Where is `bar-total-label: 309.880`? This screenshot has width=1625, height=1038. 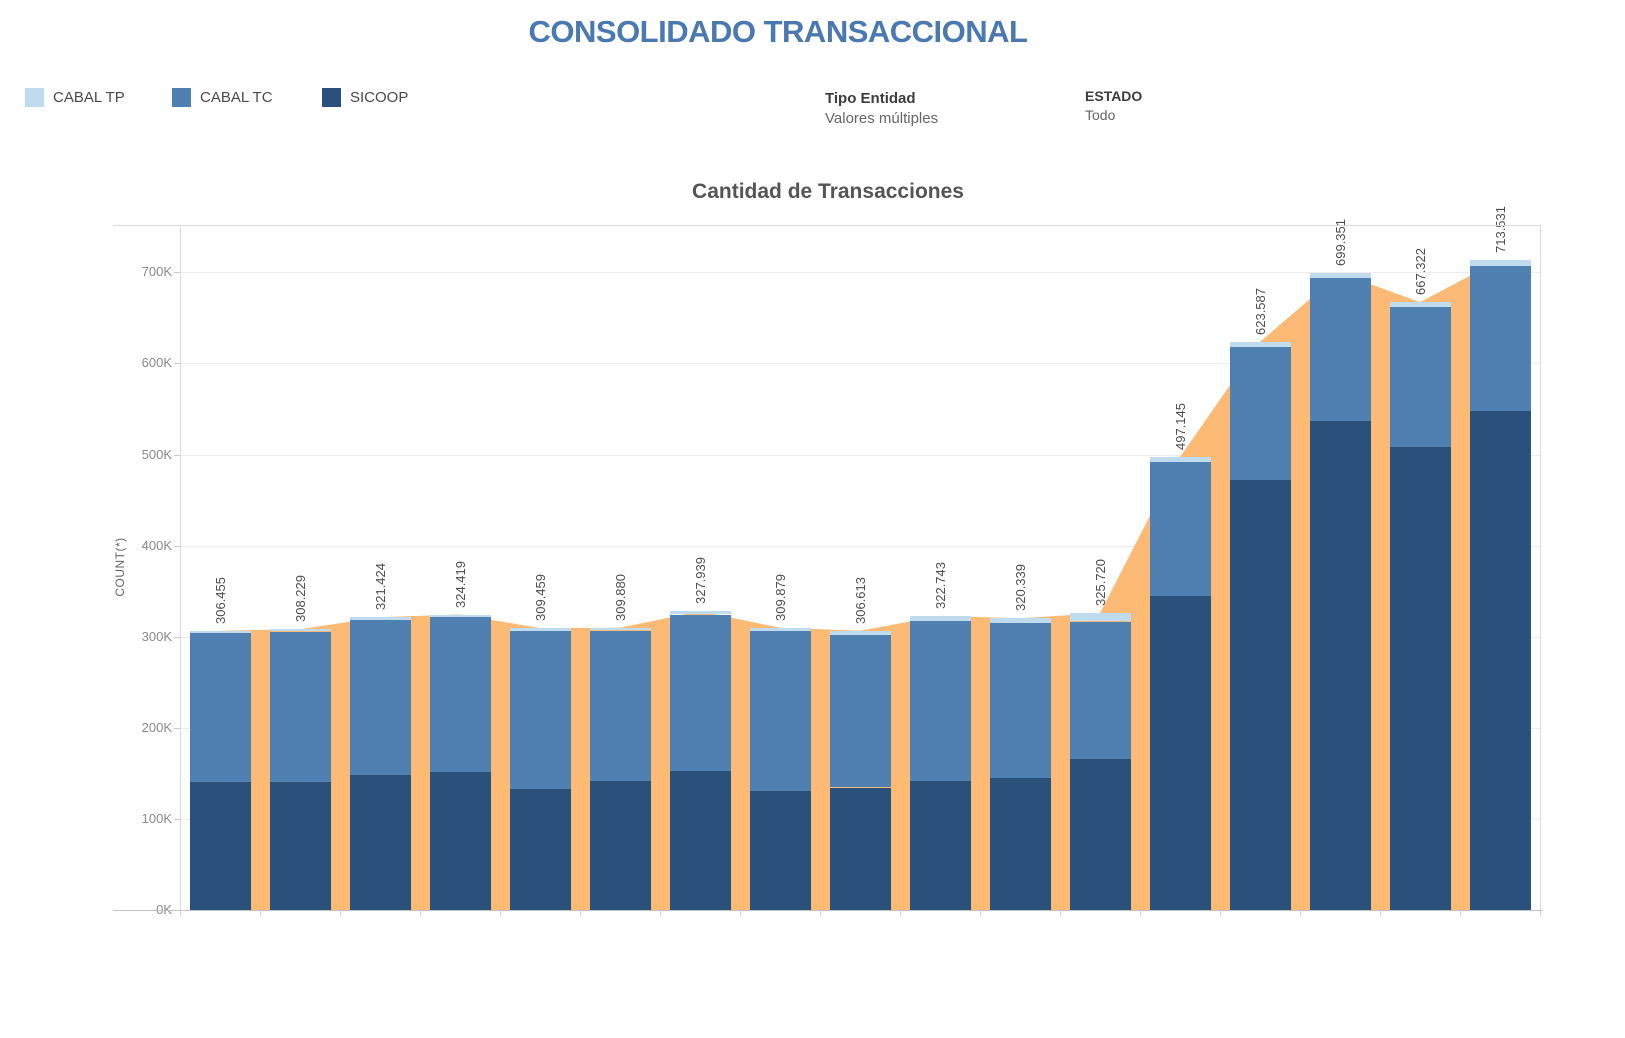
bar-total-label: 309.880 is located at coordinates (620, 597).